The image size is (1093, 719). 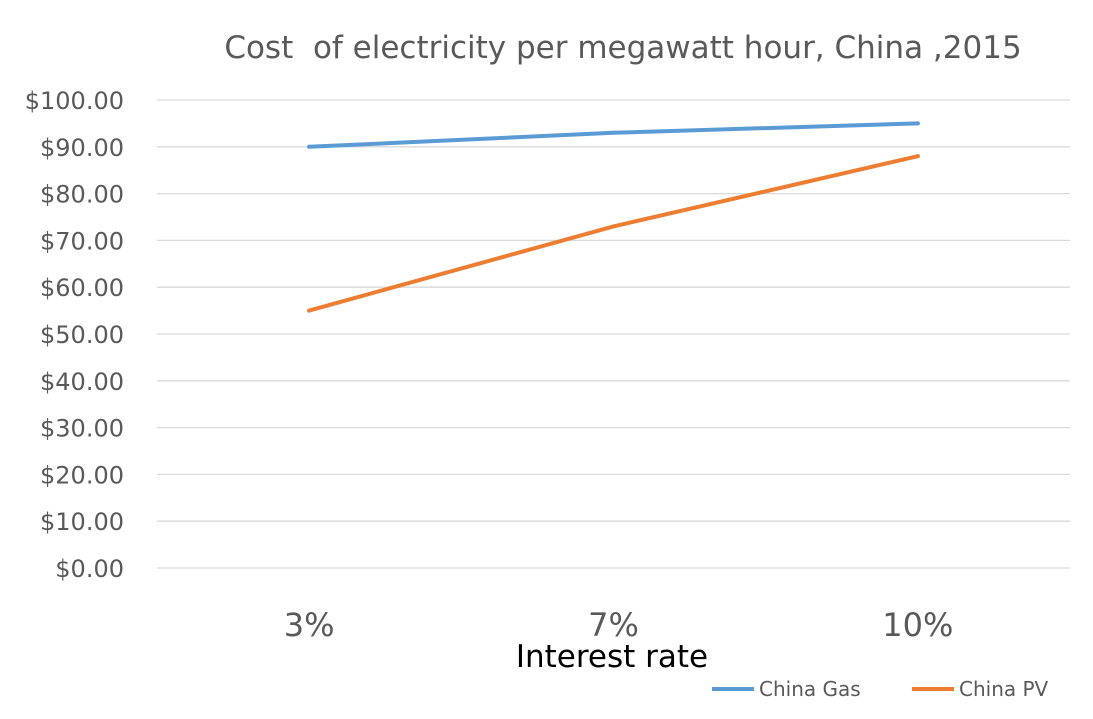 What do you see at coordinates (89, 569) in the screenshot?
I see `y-tick-label: $0.00` at bounding box center [89, 569].